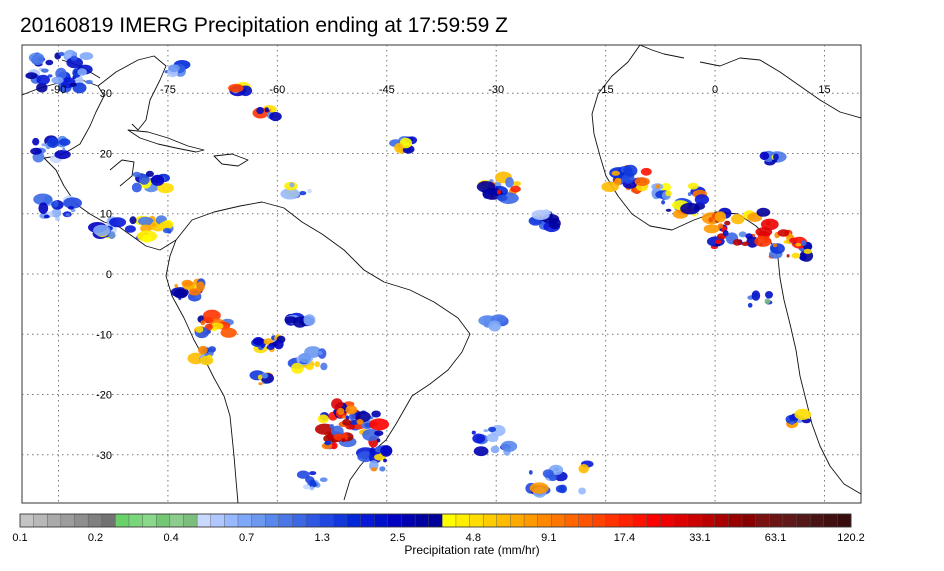 The width and height of the screenshot is (944, 571). I want to click on lon-tick-label: -75, so click(168, 90).